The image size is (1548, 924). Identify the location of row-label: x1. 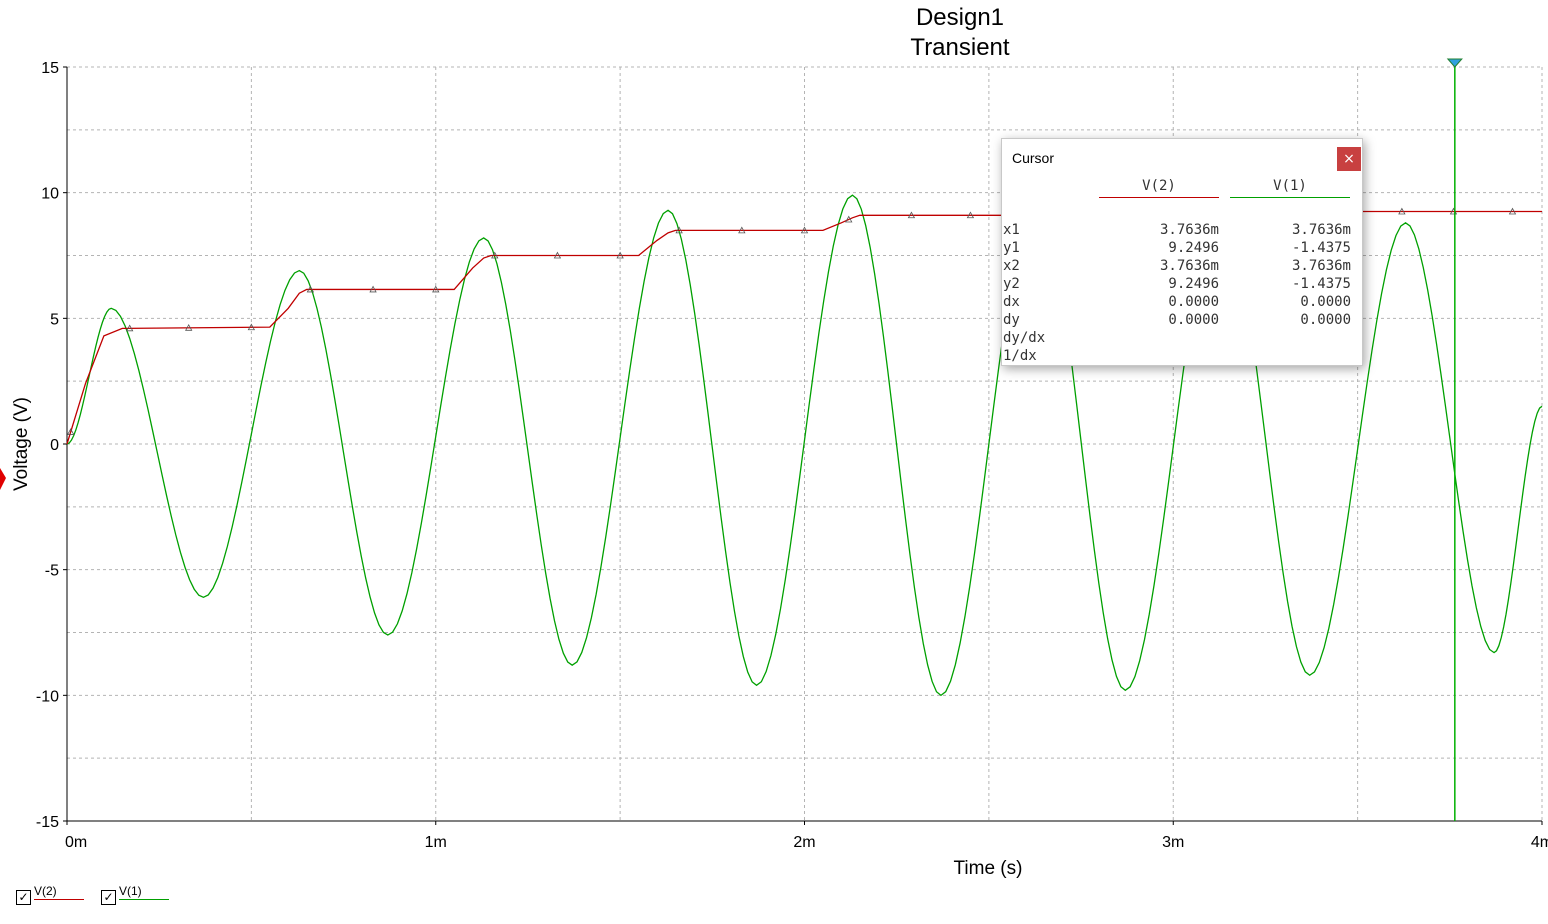
(1011, 230).